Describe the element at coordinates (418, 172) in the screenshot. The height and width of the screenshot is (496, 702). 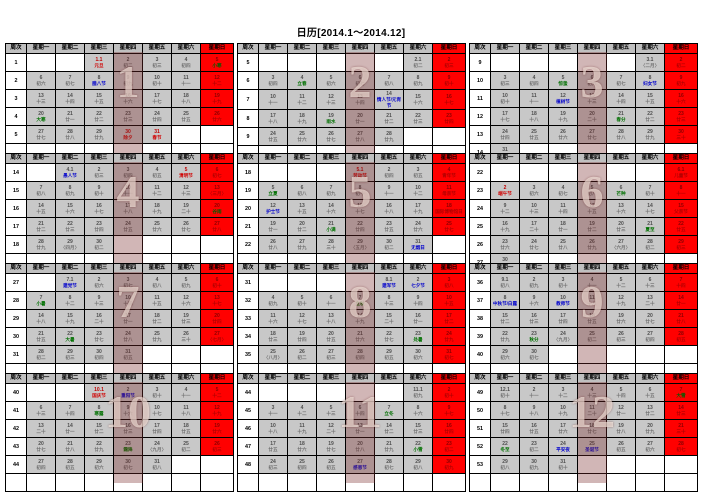
I see `day-cell: 3 初五` at that location.